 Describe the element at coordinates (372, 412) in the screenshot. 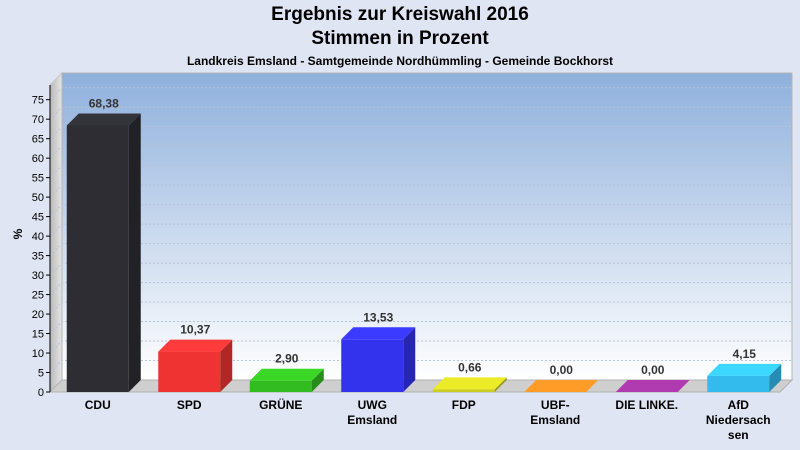

I see `category-label: UWG Emsland` at that location.